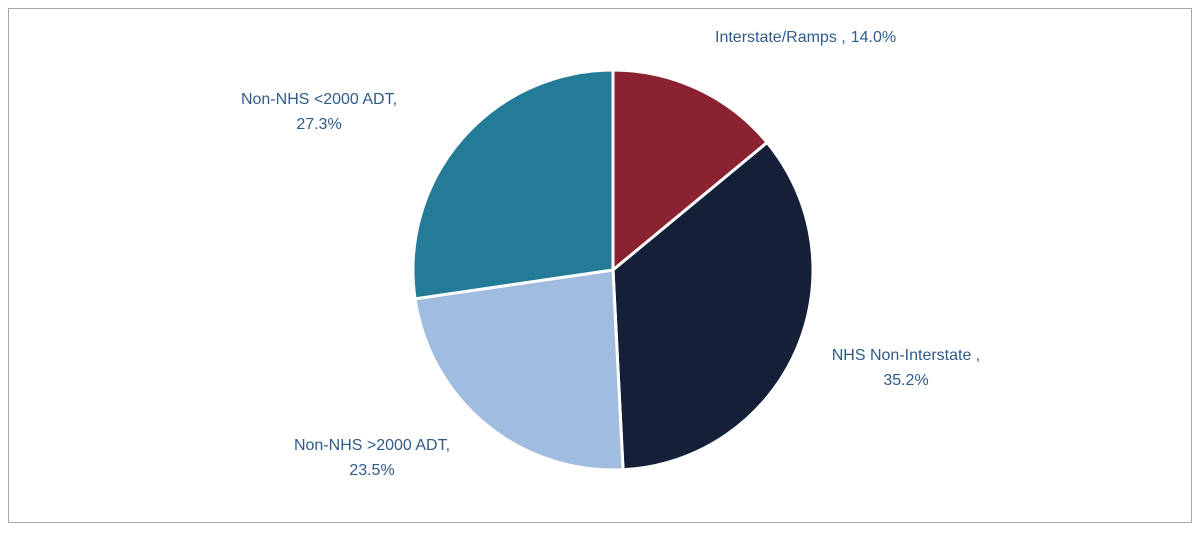 The image size is (1201, 536). Describe the element at coordinates (372, 445) in the screenshot. I see `slice-label: Non-NHS >2000 ADT,` at that location.